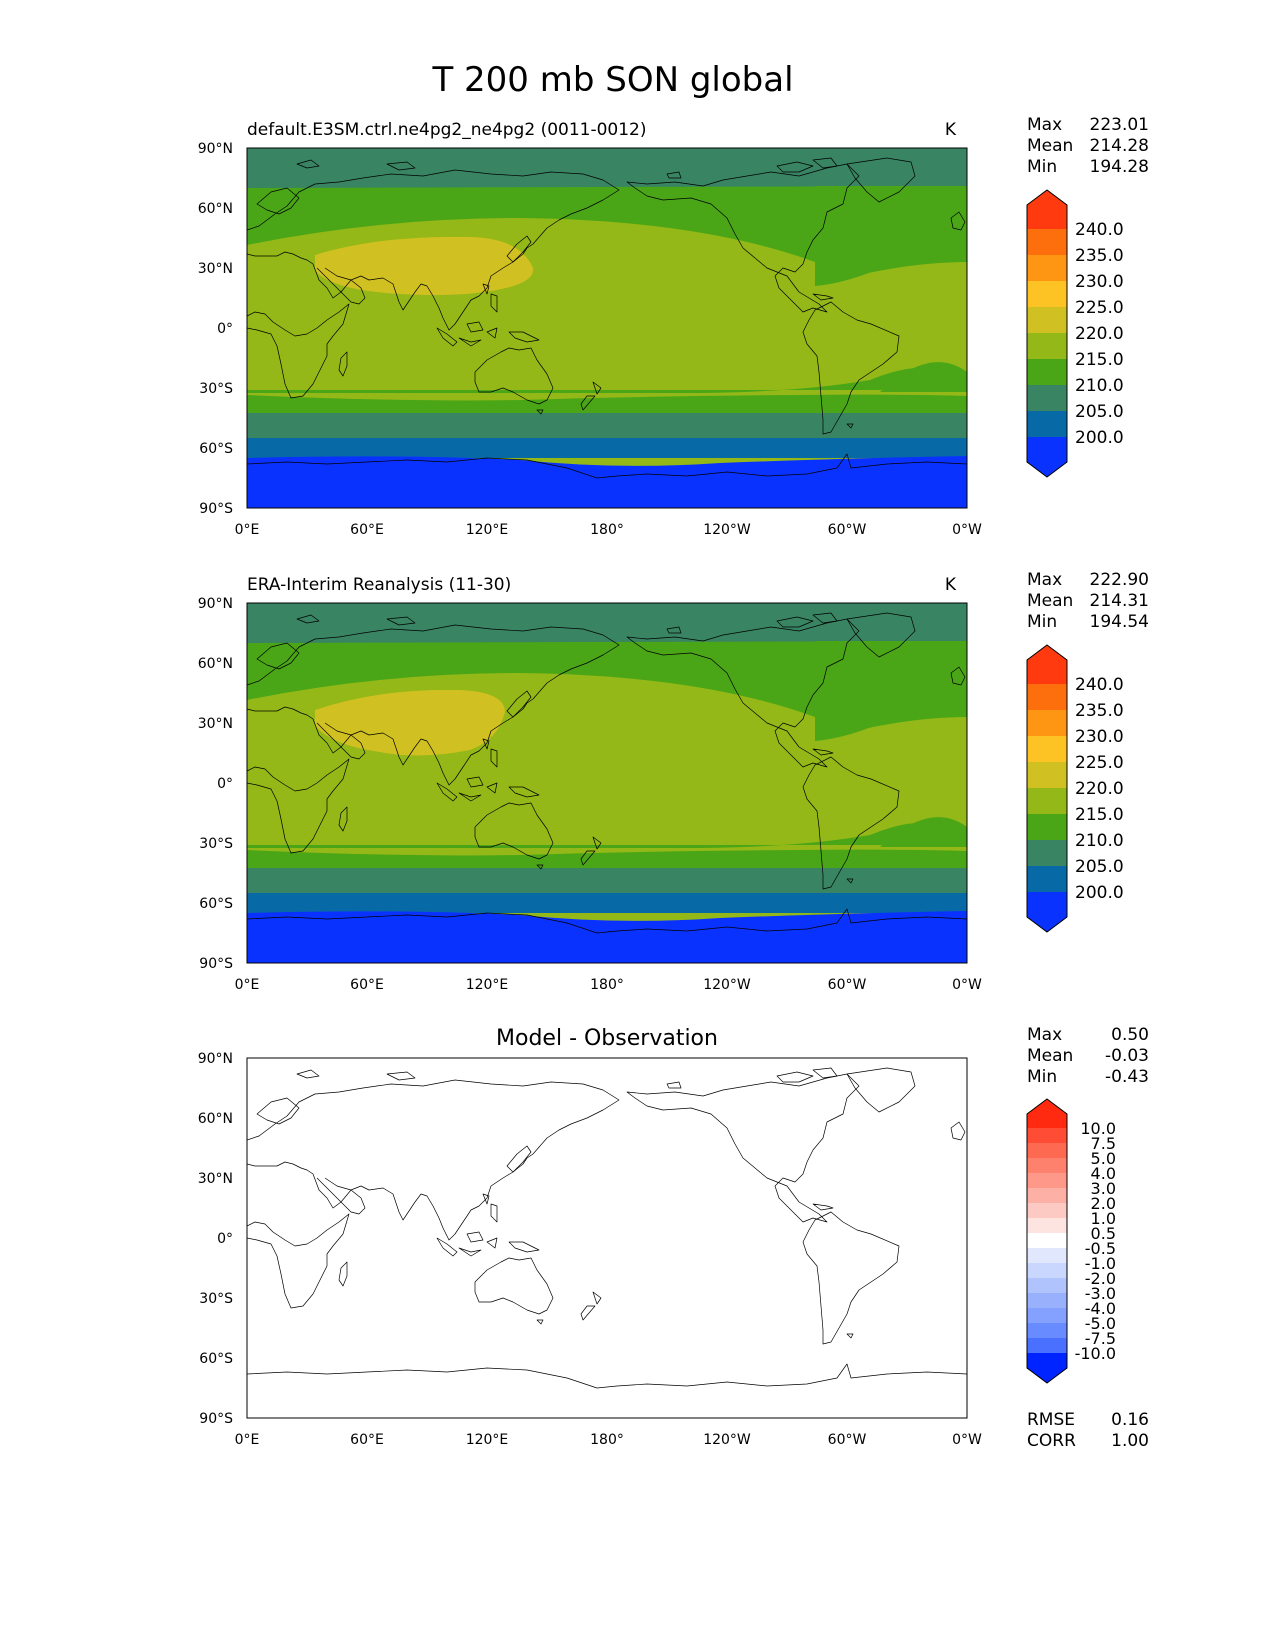  I want to click on panel-model-x-ticks: 0°E 60°E 120°E 180° 120°W 60°W 0°W, so click(608, 530).